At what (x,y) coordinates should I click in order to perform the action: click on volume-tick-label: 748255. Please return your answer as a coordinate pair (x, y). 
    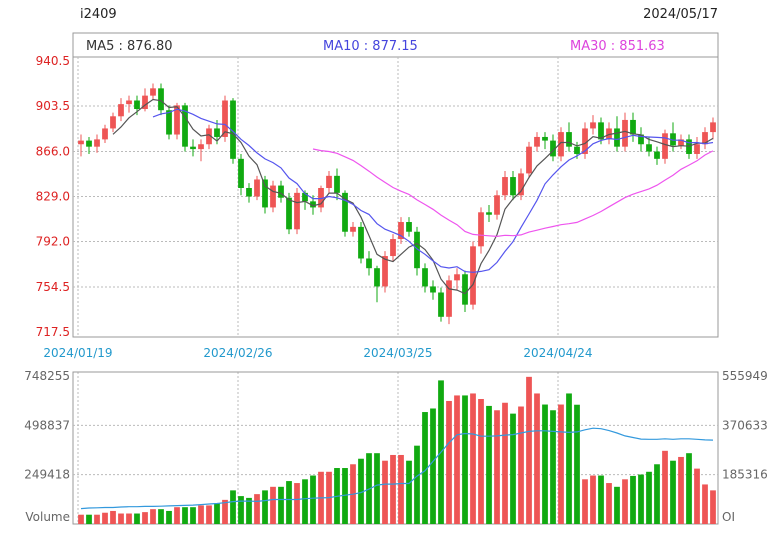
    Looking at the image, I should click on (47, 376).